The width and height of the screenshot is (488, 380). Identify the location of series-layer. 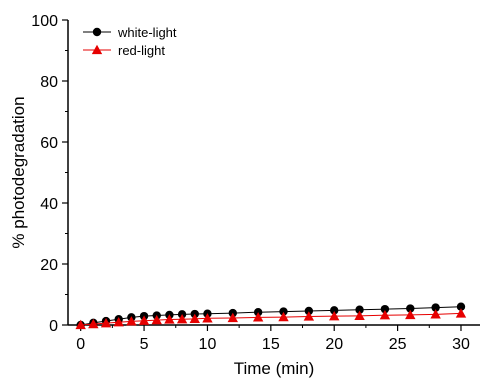
(271, 316).